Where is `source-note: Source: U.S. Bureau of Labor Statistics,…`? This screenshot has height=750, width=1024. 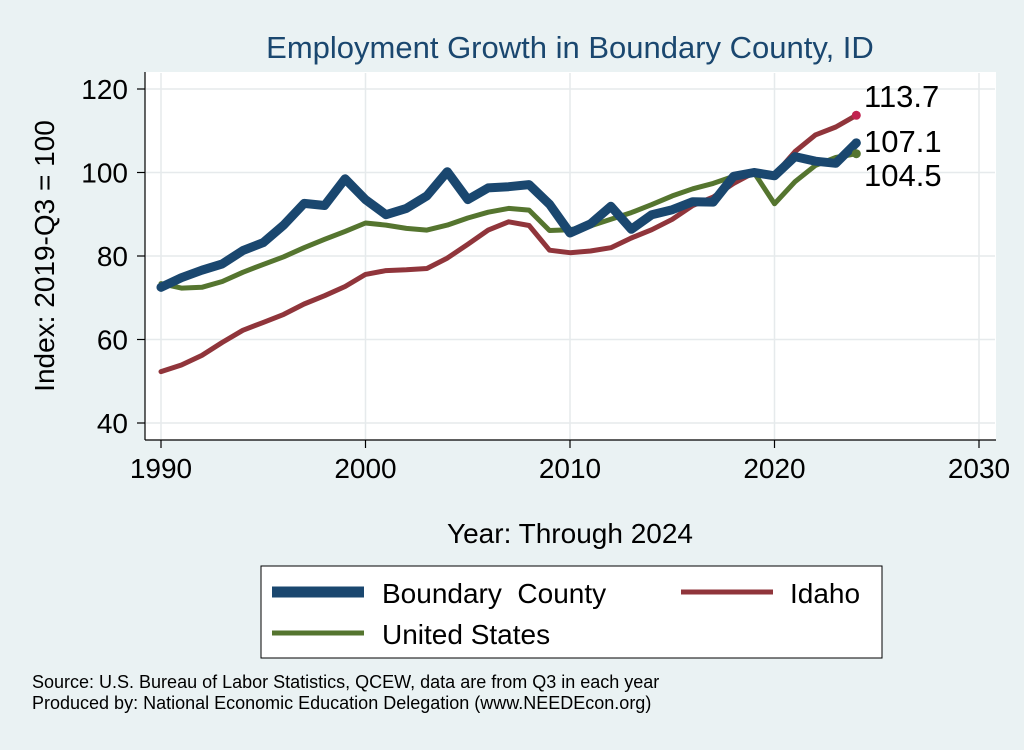 source-note: Source: U.S. Bureau of Labor Statistics,… is located at coordinates (345, 682).